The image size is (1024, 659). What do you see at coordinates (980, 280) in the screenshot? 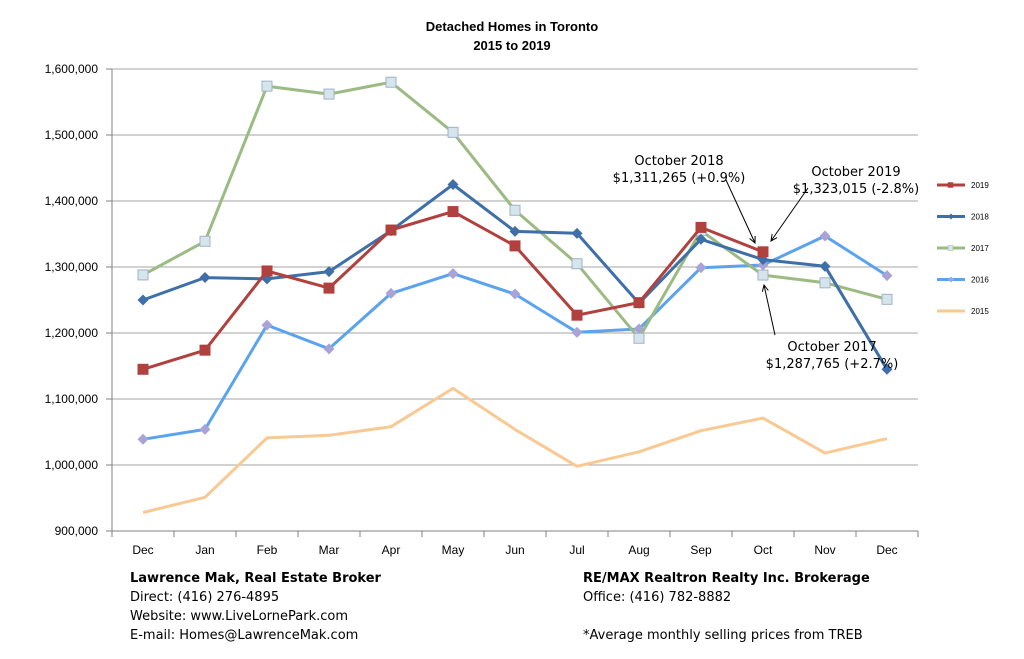
I see `legend-label: 2016` at bounding box center [980, 280].